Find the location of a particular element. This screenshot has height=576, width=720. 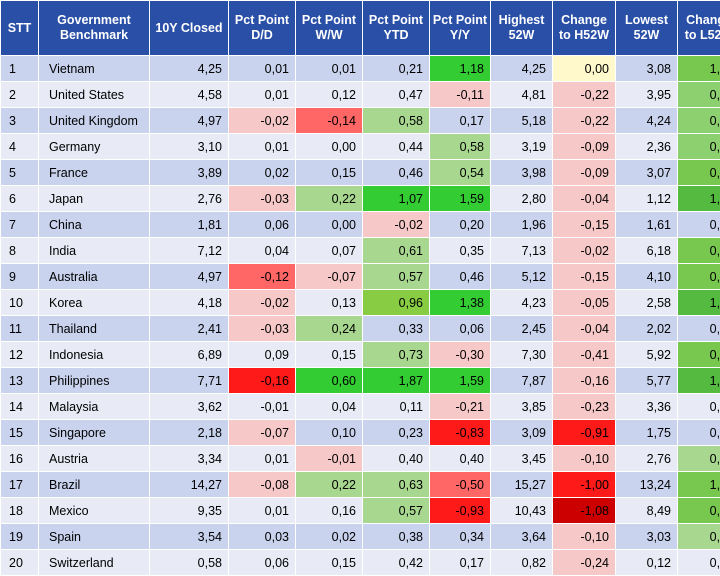

highest-52w-cell: 3,09 is located at coordinates (521, 432).